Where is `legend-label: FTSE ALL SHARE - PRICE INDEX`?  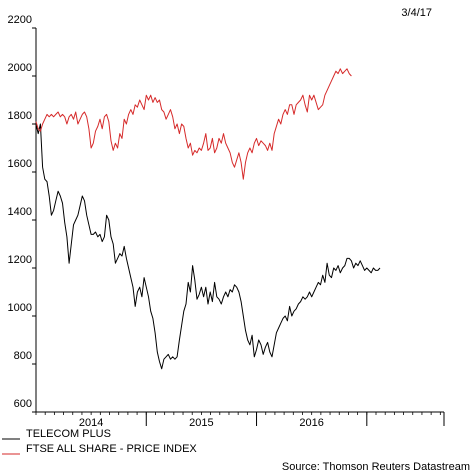
legend-label: FTSE ALL SHARE - PRICE INDEX is located at coordinates (111, 449).